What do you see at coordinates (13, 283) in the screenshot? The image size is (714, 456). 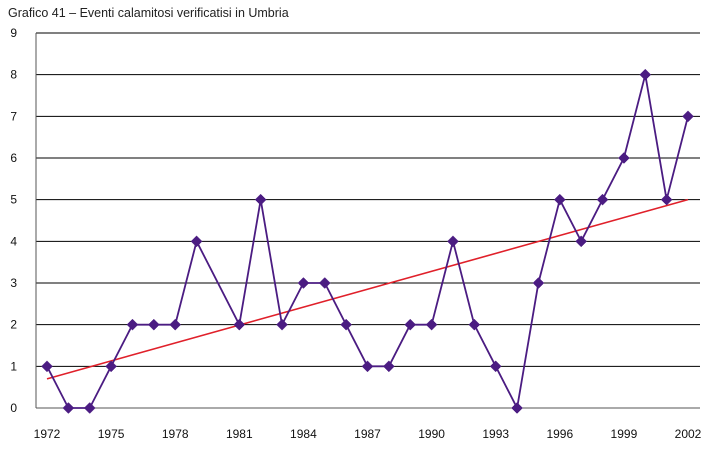 I see `y-tick-label: 3` at bounding box center [13, 283].